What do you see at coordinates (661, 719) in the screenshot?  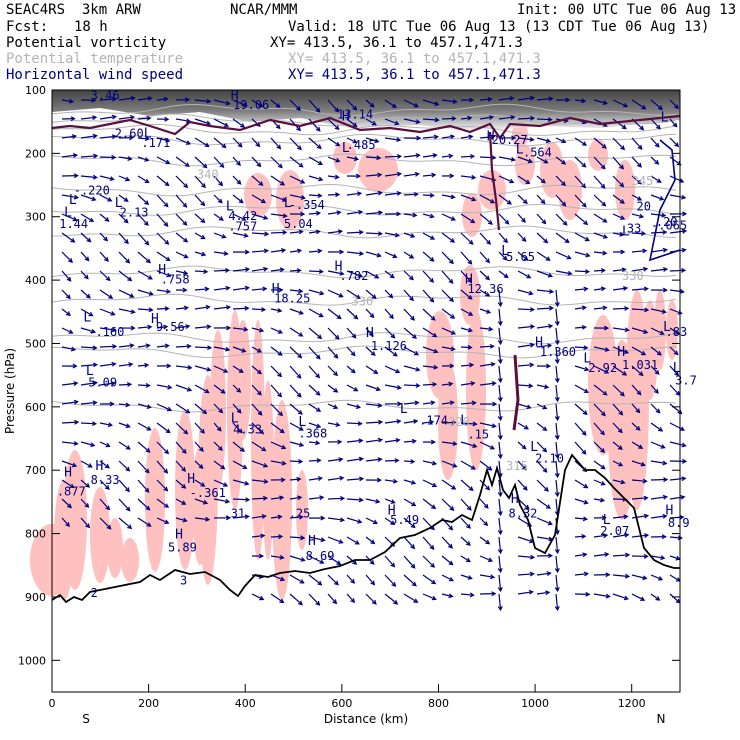 I see `x-end-label-right: N` at bounding box center [661, 719].